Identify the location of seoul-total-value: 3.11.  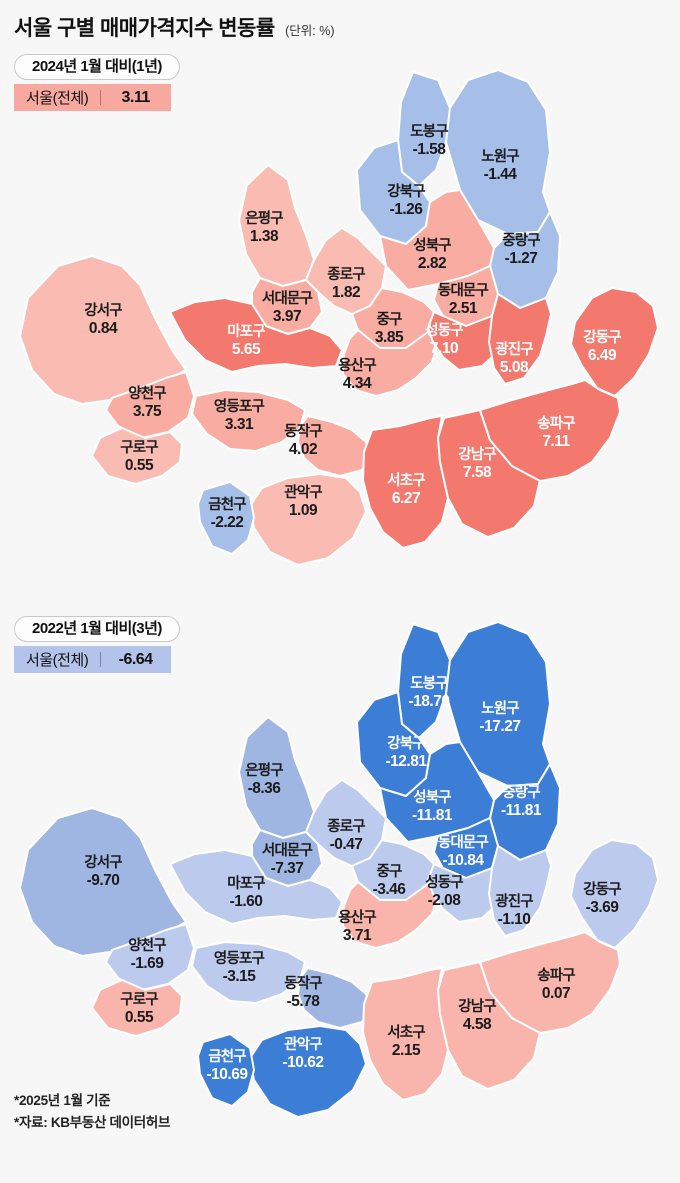
(135, 97).